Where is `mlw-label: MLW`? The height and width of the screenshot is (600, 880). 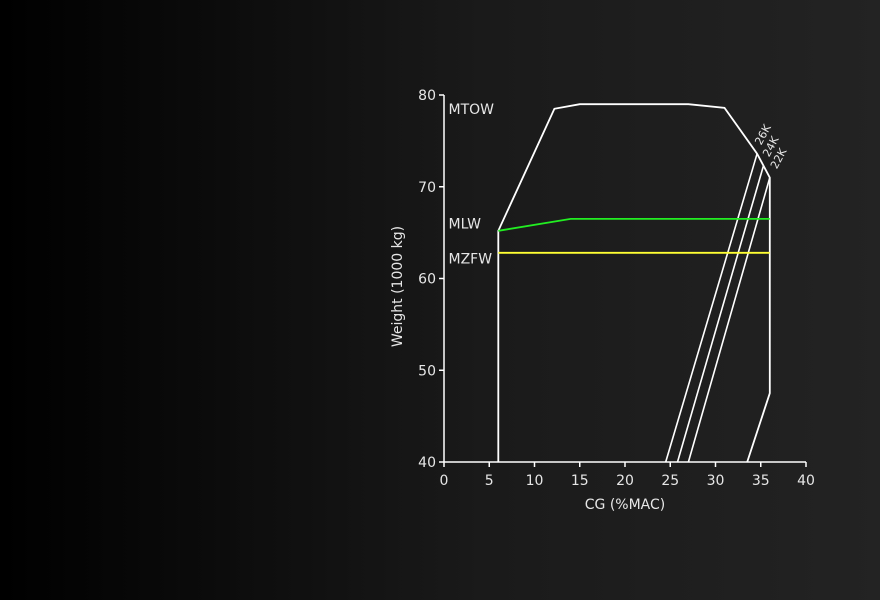
mlw-label: MLW is located at coordinates (465, 224).